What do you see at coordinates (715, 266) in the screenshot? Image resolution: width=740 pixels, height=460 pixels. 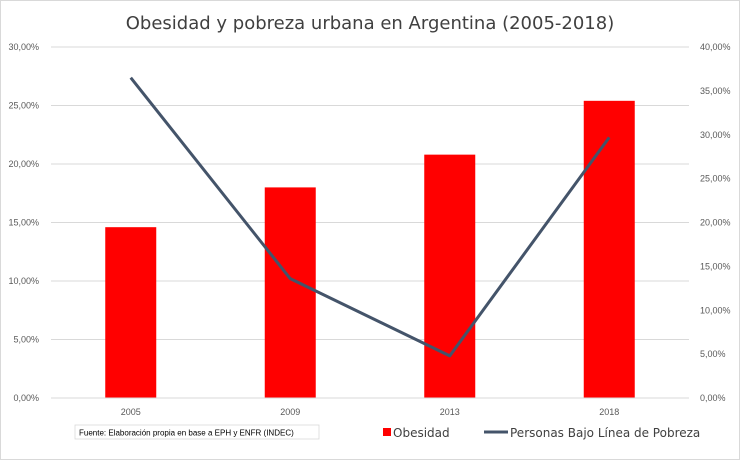 I see `right-tick-label: 15,00%` at bounding box center [715, 266].